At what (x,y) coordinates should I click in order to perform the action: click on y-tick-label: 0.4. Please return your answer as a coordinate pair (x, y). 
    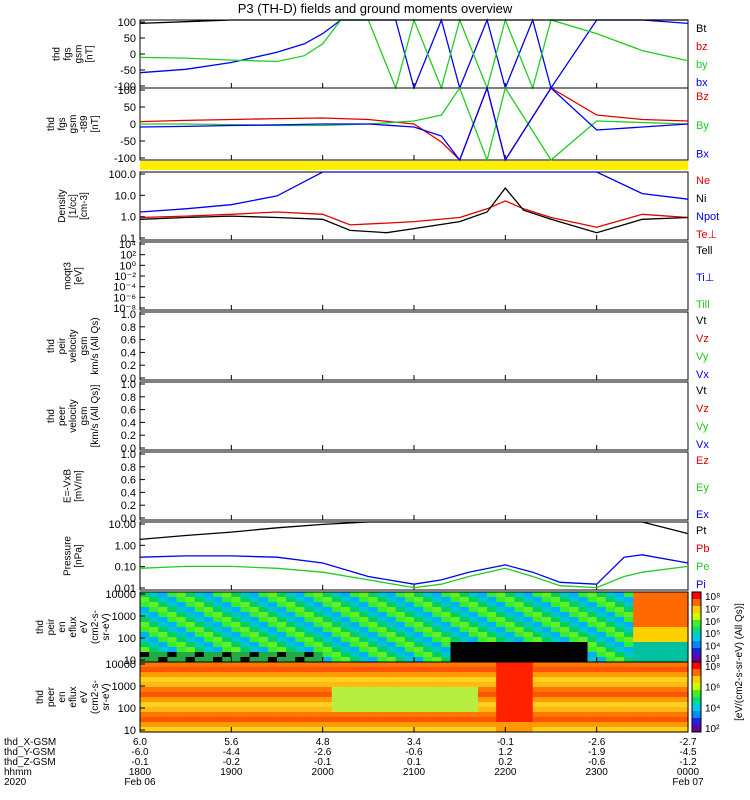
    Looking at the image, I should click on (128, 423).